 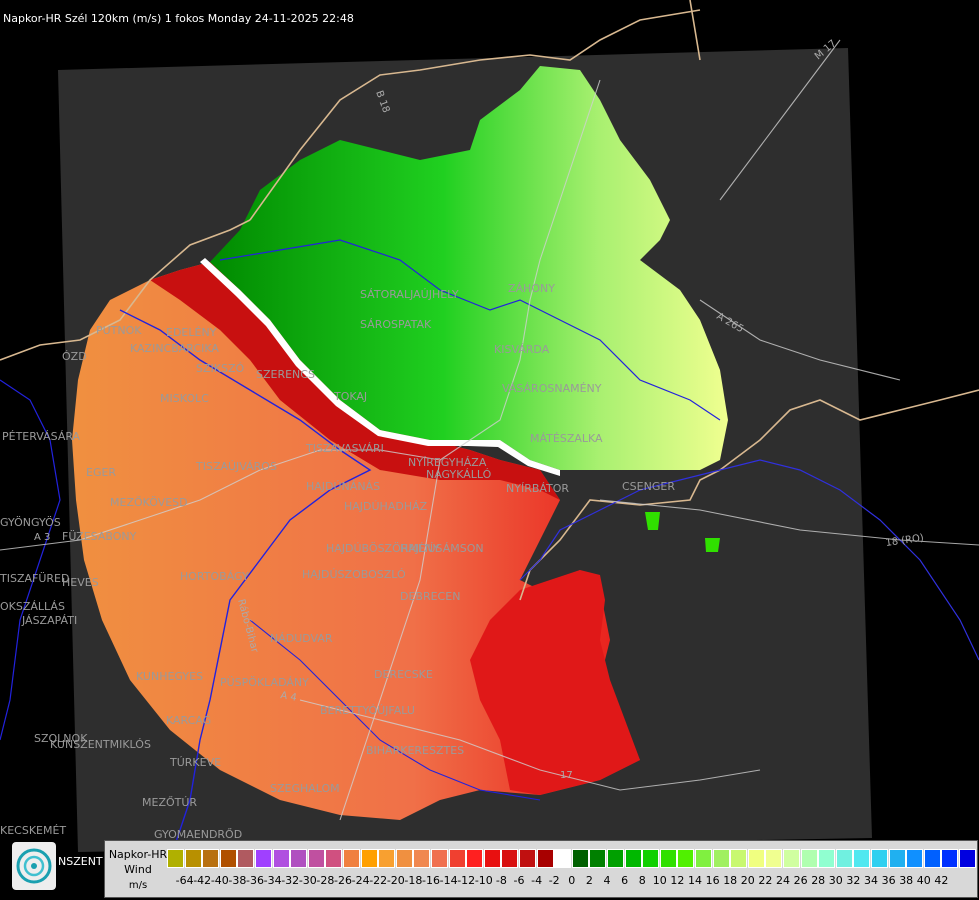 What do you see at coordinates (101, 472) in the screenshot?
I see `city-eger: EGER` at bounding box center [101, 472].